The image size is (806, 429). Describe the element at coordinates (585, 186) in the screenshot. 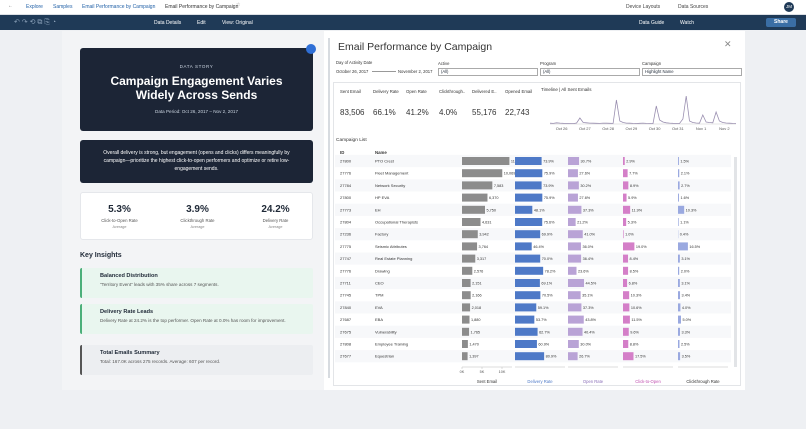

I see `value-label: 30.2%` at that location.